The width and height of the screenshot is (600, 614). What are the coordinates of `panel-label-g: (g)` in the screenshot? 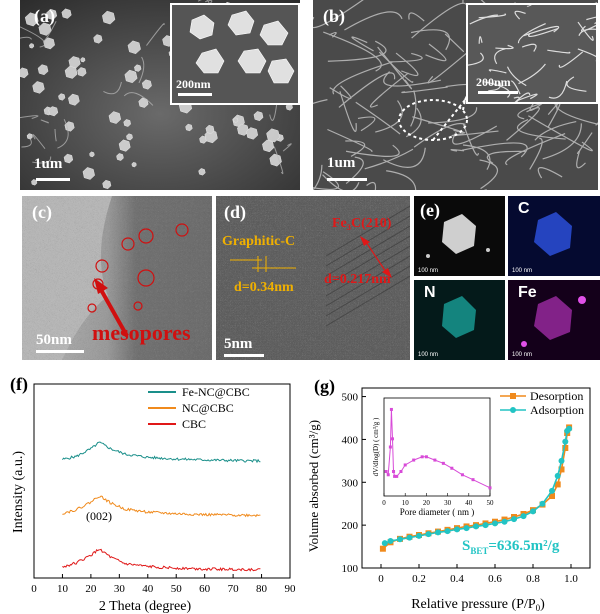 It's located at (324, 386).